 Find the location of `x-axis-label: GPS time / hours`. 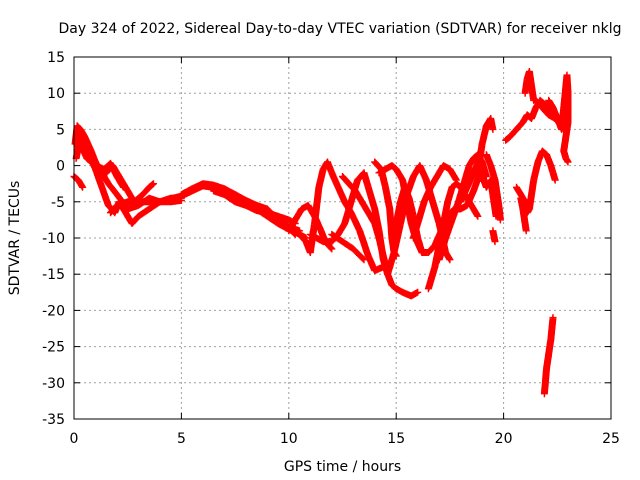

x-axis-label: GPS time / hours is located at coordinates (342, 467).